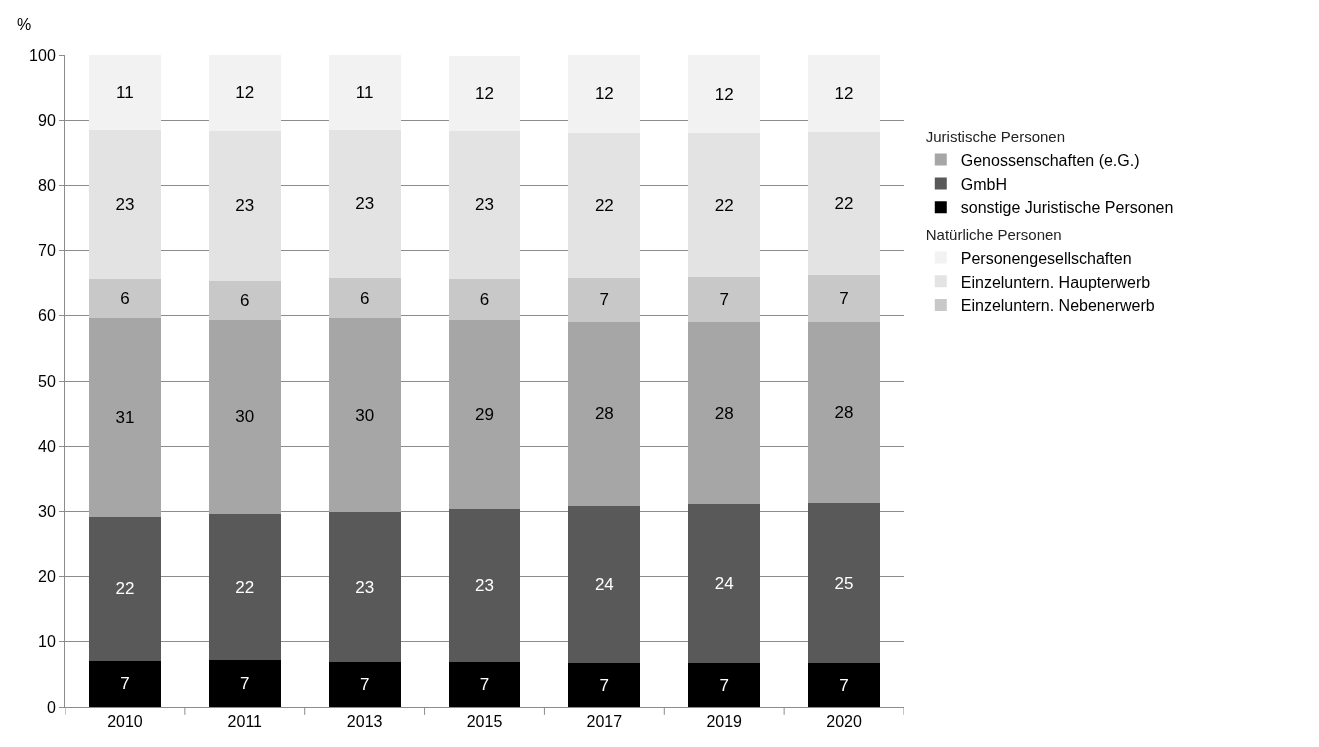 The image size is (1319, 747). What do you see at coordinates (125, 722) in the screenshot?
I see `x-tick-label: 2010` at bounding box center [125, 722].